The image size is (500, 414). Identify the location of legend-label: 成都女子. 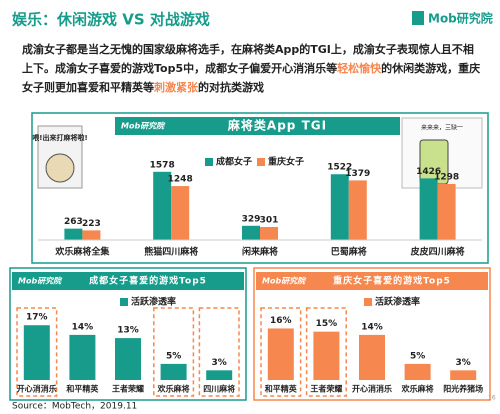
(234, 162).